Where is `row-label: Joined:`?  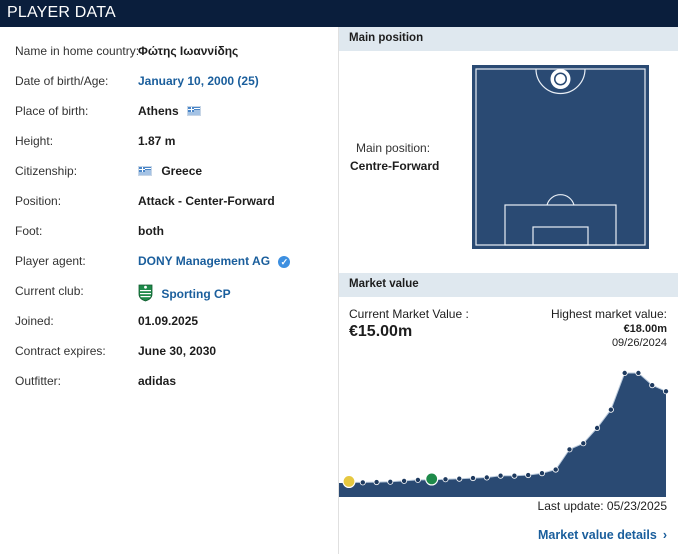
row-label: Joined: is located at coordinates (34, 321).